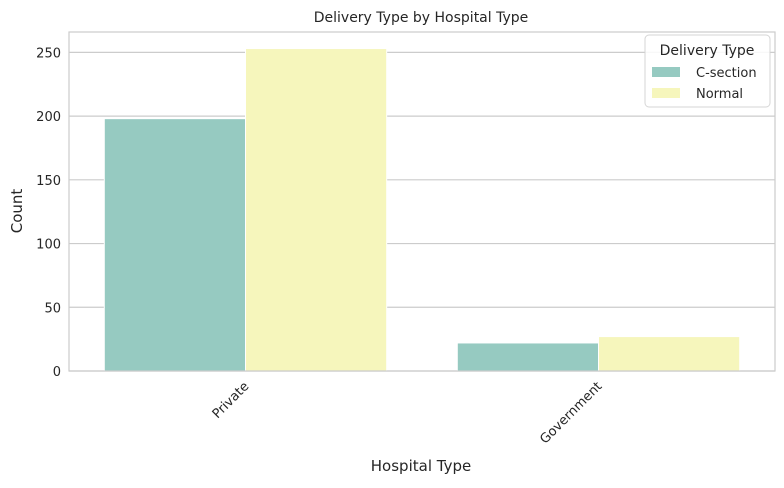 Image resolution: width=784 pixels, height=488 pixels. What do you see at coordinates (231, 400) in the screenshot?
I see `x-tick-label: Private` at bounding box center [231, 400].